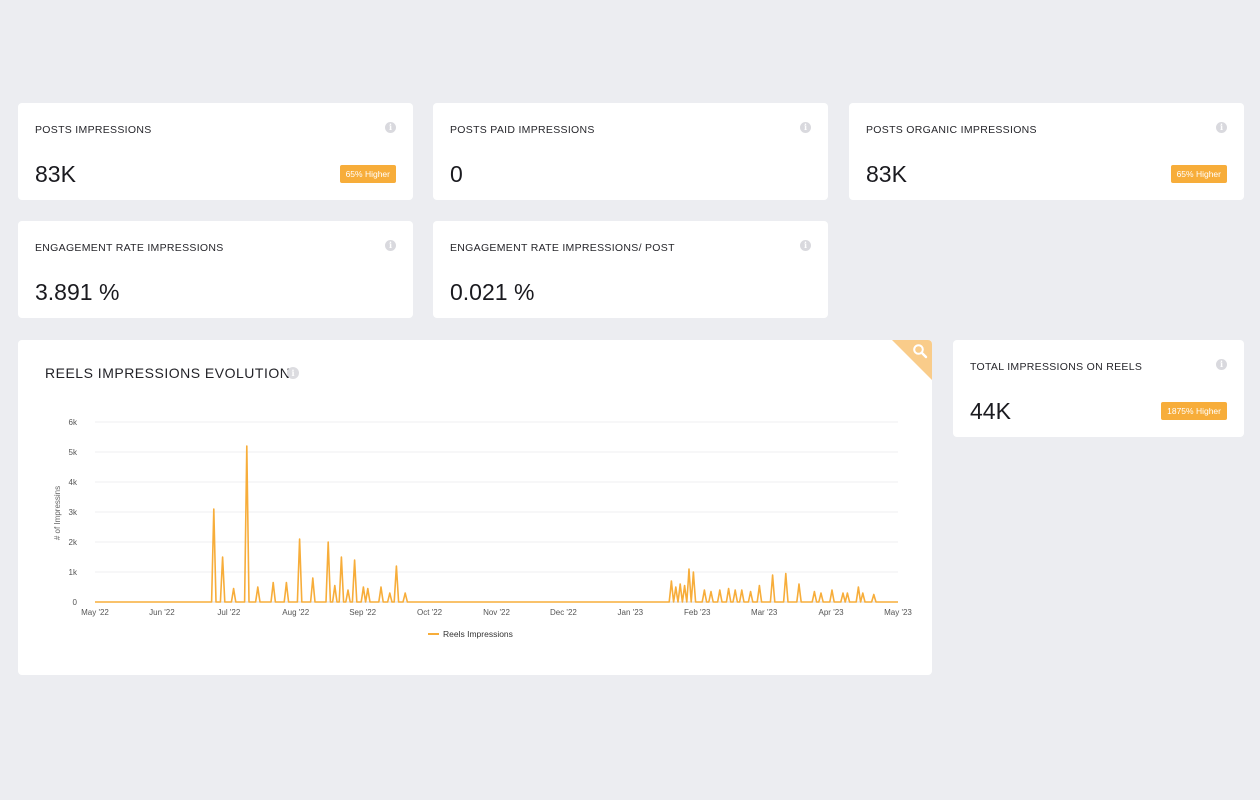  What do you see at coordinates (77, 292) in the screenshot?
I see `stat-value: 3.891 %` at bounding box center [77, 292].